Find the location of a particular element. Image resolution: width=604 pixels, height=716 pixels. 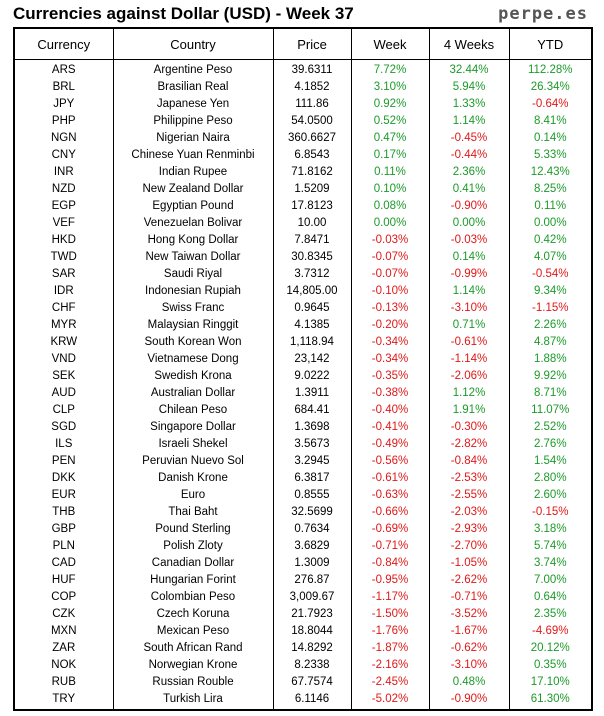

ytd-change: 0.64% is located at coordinates (550, 597).